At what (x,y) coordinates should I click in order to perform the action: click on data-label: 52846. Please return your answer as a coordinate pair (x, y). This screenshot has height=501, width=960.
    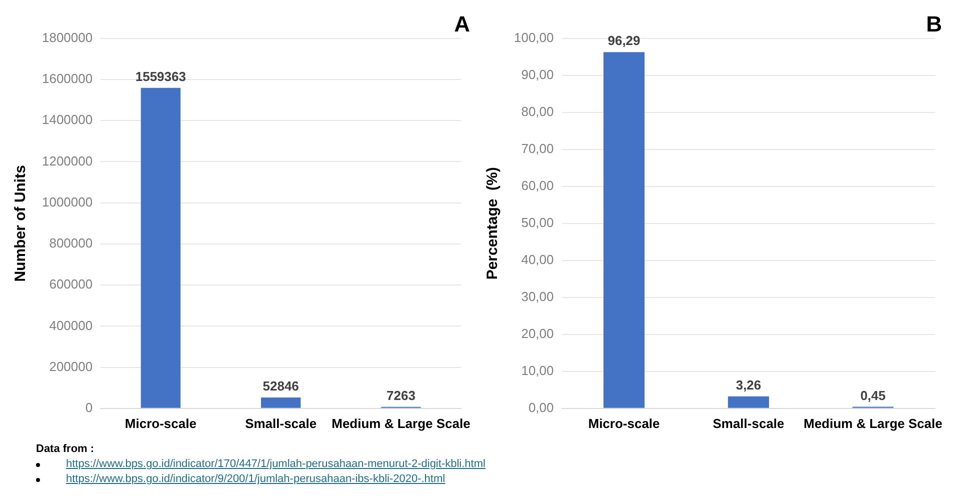
    Looking at the image, I should click on (280, 386).